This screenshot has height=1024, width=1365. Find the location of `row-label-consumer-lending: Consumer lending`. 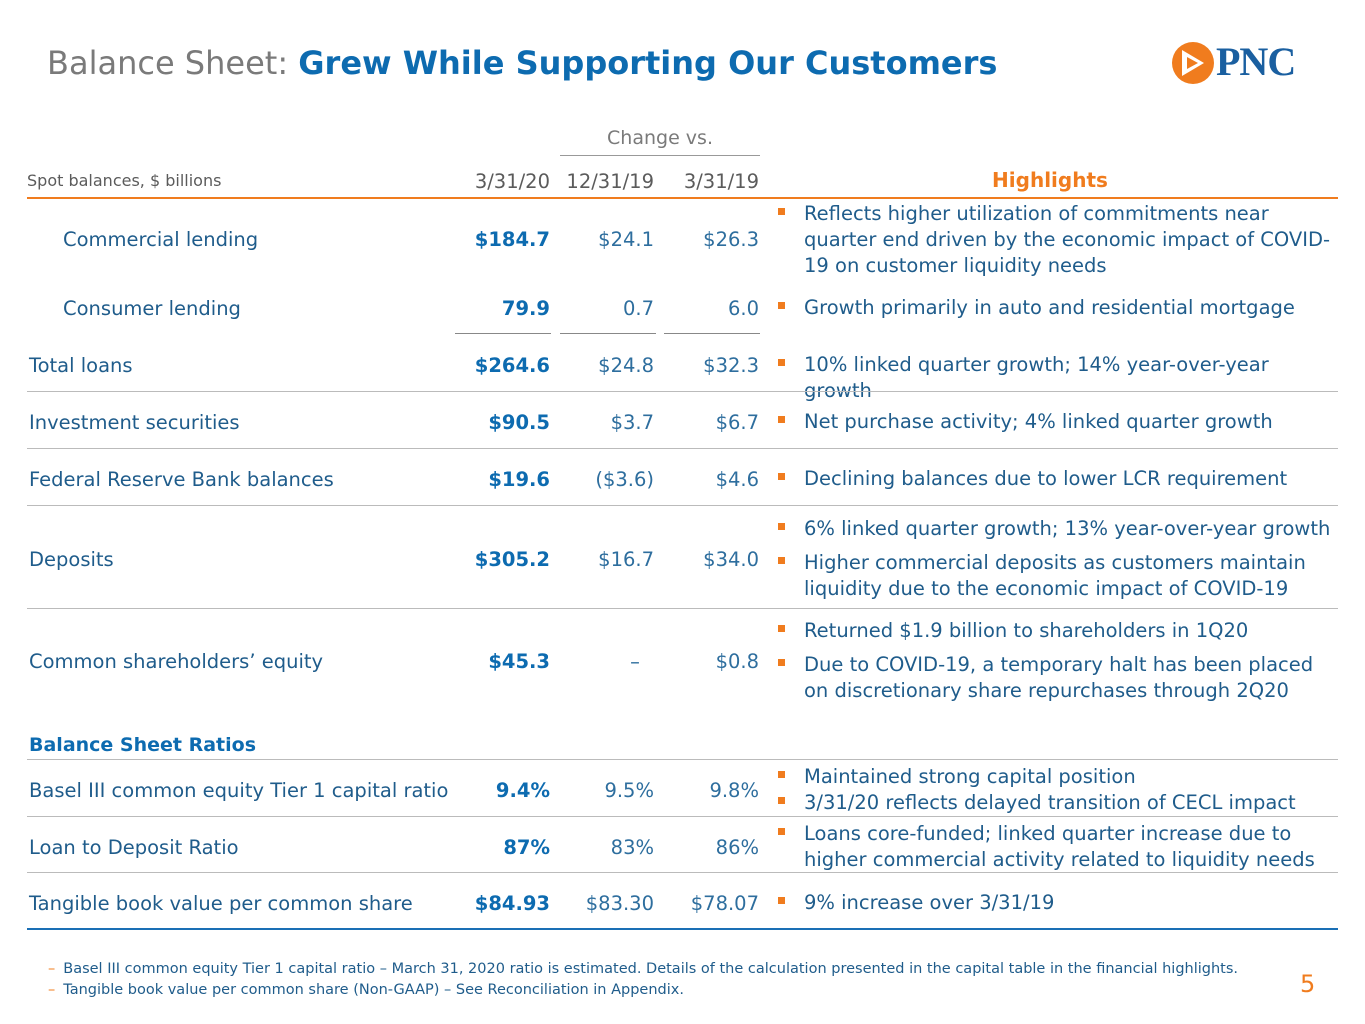

row-label-consumer-lending: Consumer lending is located at coordinates (152, 308).